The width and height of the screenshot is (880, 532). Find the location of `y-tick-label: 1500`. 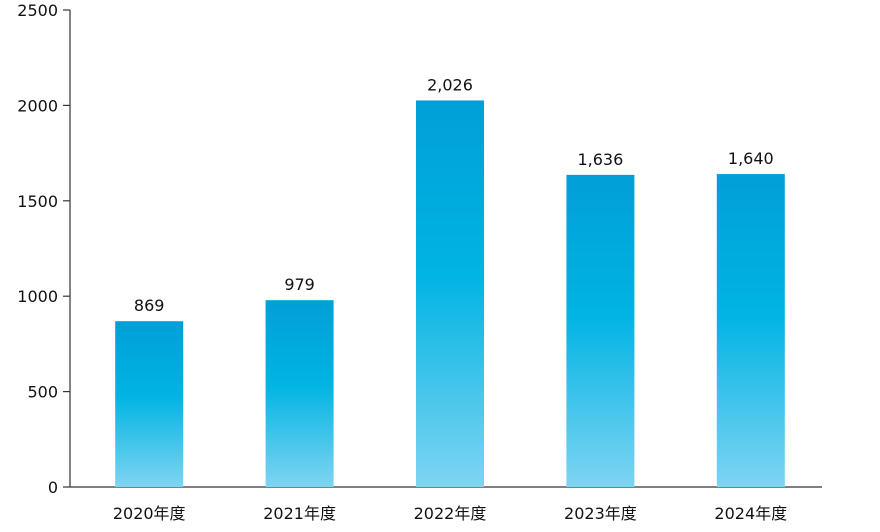

y-tick-label: 1500 is located at coordinates (37, 201).